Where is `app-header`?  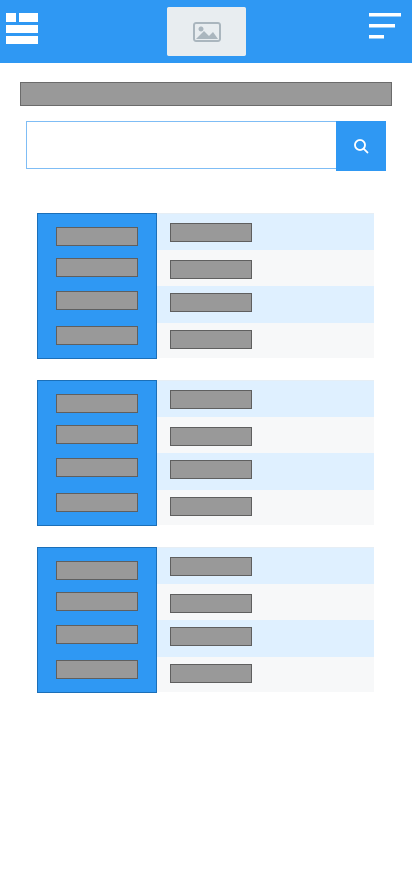
app-header is located at coordinates (206, 31).